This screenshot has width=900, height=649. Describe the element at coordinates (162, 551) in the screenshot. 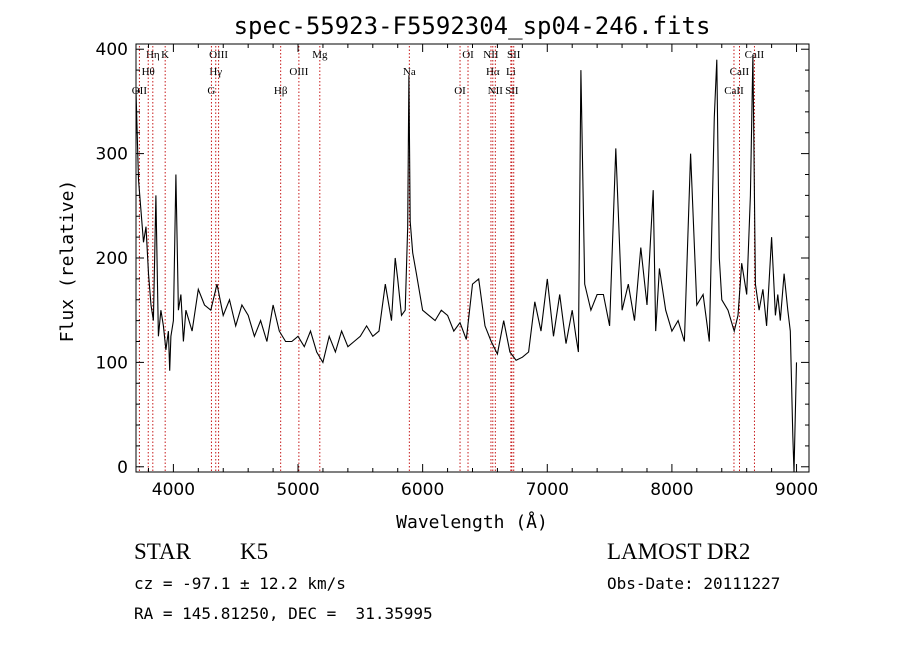

I see `object-class: STAR` at that location.